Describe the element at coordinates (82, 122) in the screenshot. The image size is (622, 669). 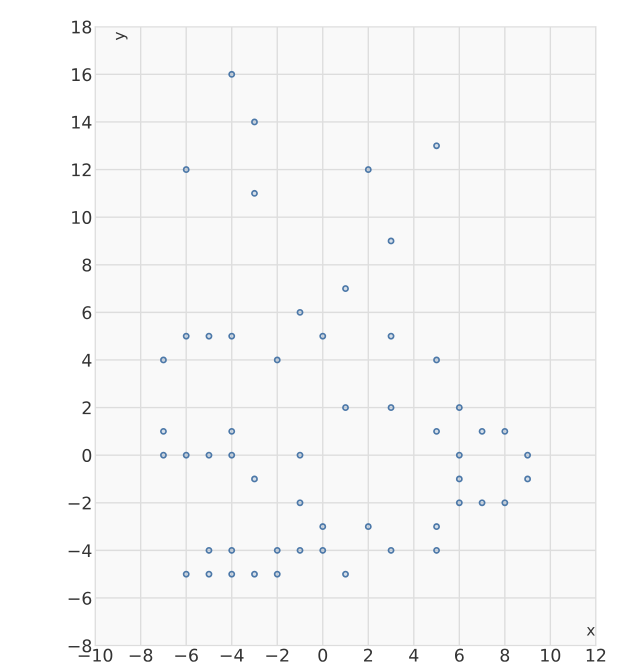
I see `y-tick-label: 14` at that location.